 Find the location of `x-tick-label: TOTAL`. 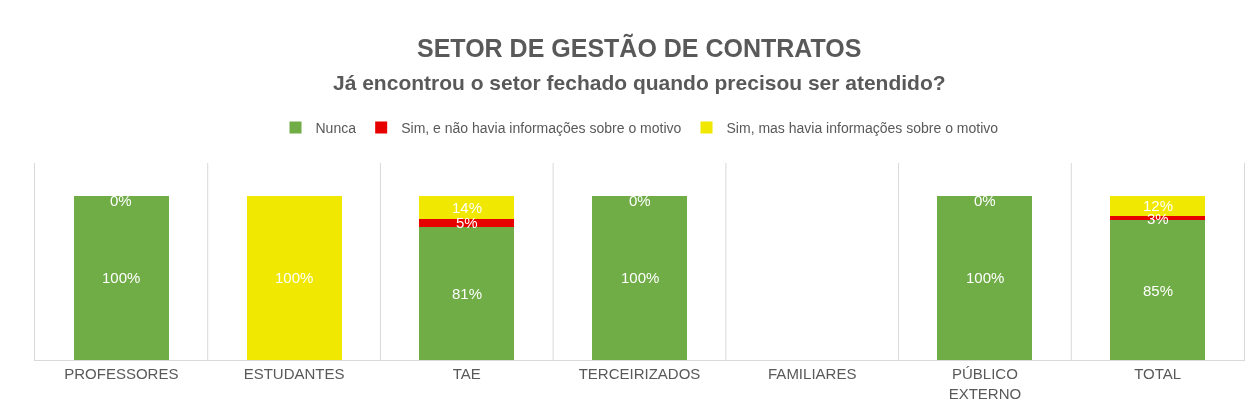

x-tick-label: TOTAL is located at coordinates (1158, 373).